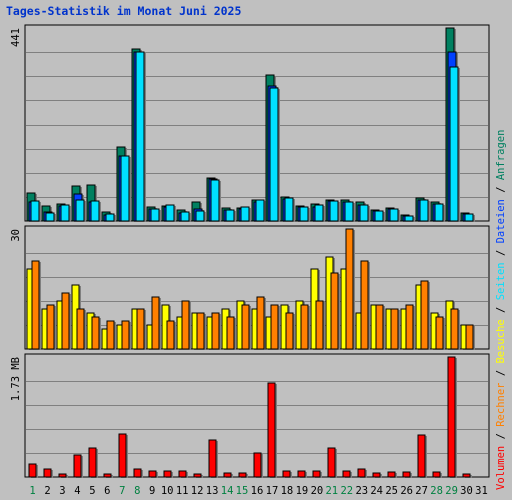 This screenshot has height=500, width=512. What do you see at coordinates (501, 468) in the screenshot?
I see `legend-item-volumen: Volumen` at bounding box center [501, 468].